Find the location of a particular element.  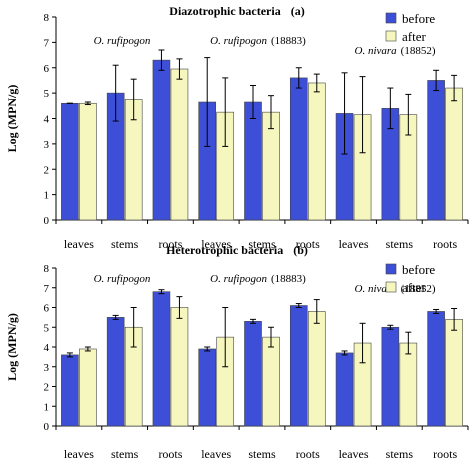

chart-title: Heterotrophic bacteria (b) is located at coordinates (237, 250).